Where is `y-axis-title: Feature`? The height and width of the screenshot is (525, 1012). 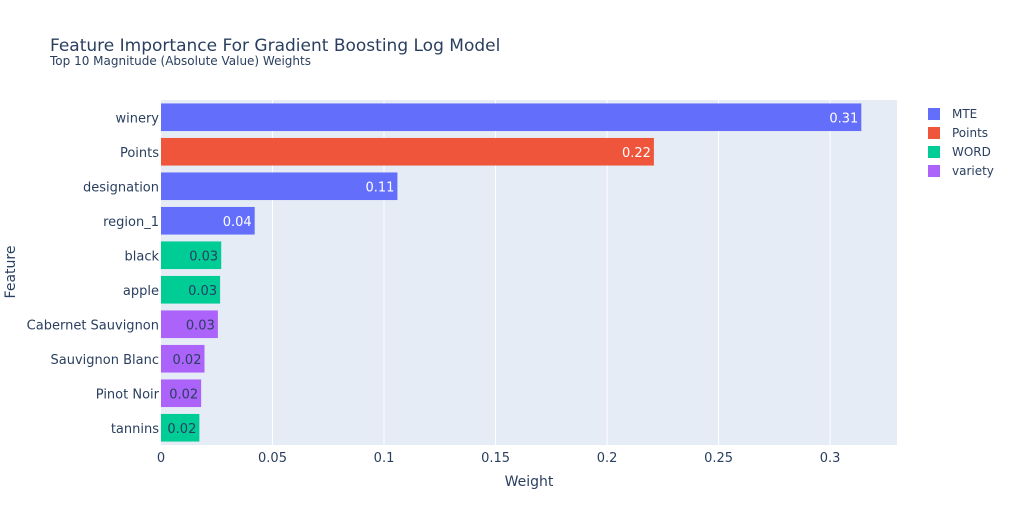 y-axis-title: Feature is located at coordinates (11, 272).